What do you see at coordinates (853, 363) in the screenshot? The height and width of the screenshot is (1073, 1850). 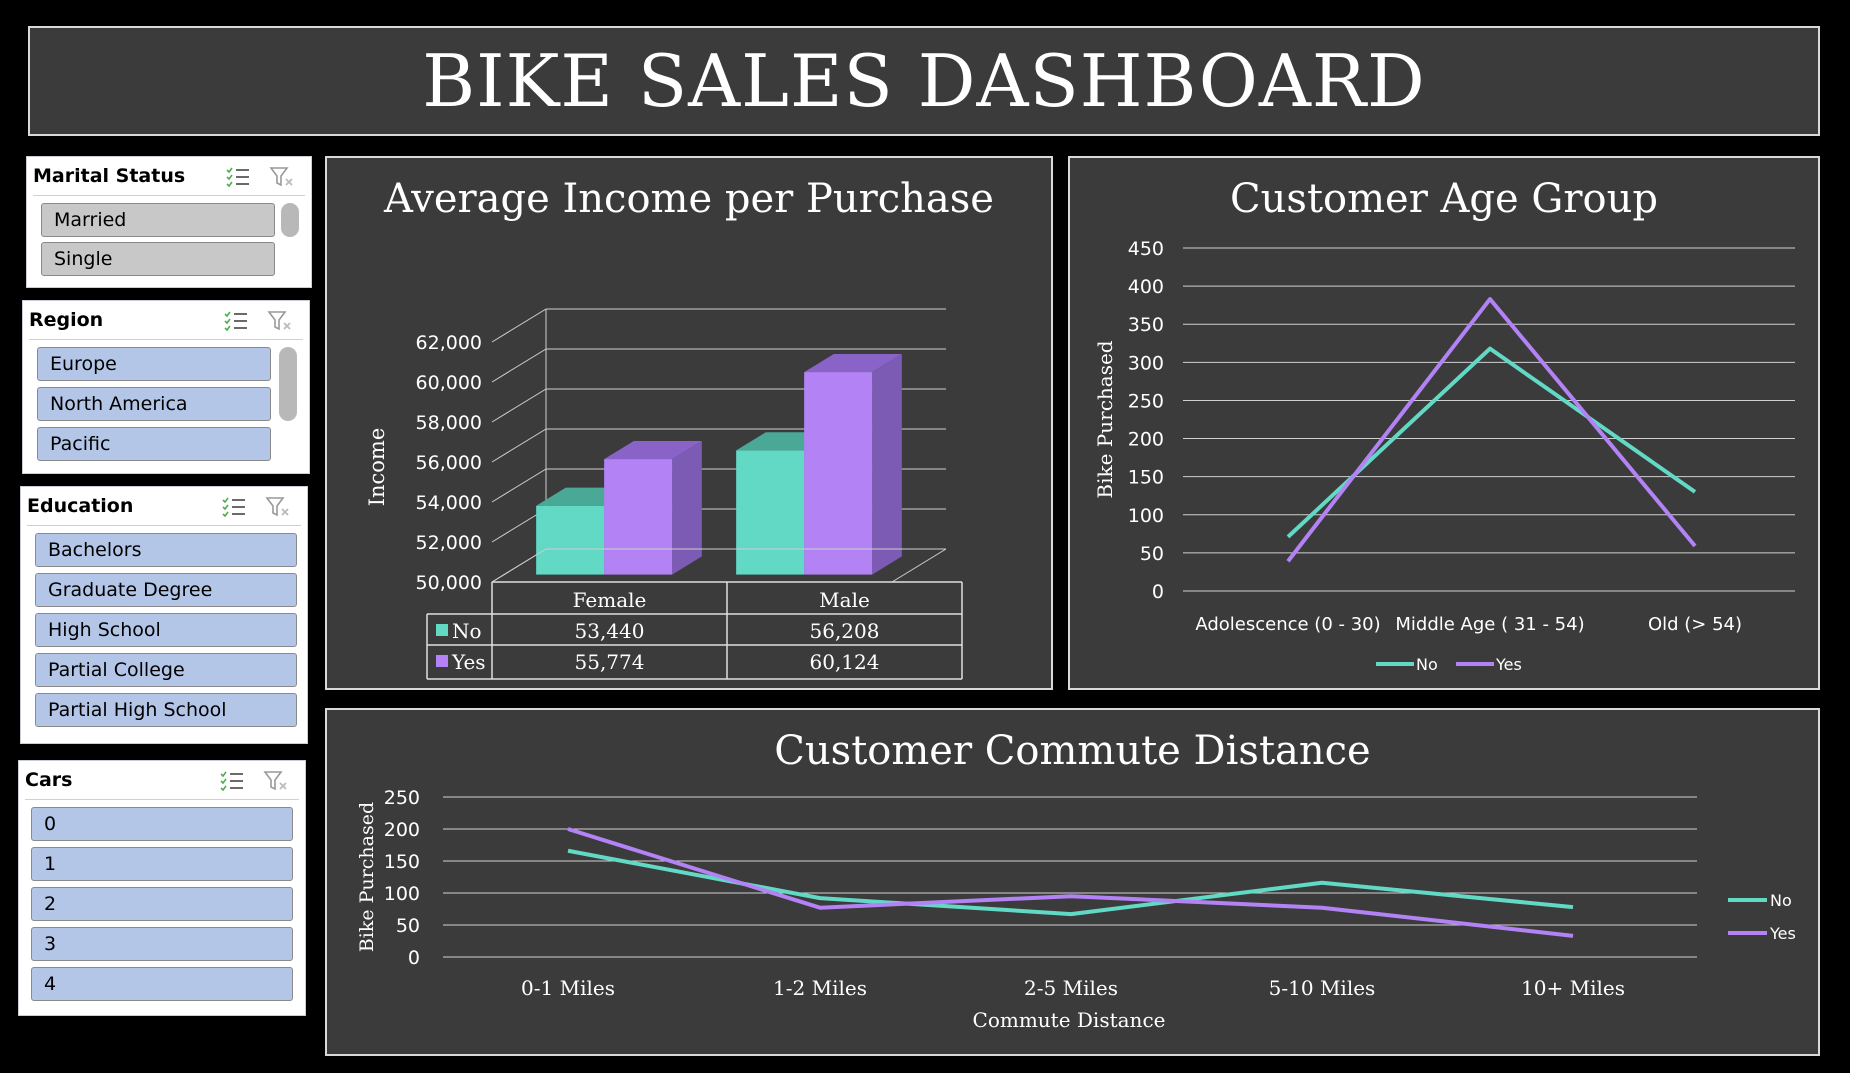 I see `bar-top` at bounding box center [853, 363].